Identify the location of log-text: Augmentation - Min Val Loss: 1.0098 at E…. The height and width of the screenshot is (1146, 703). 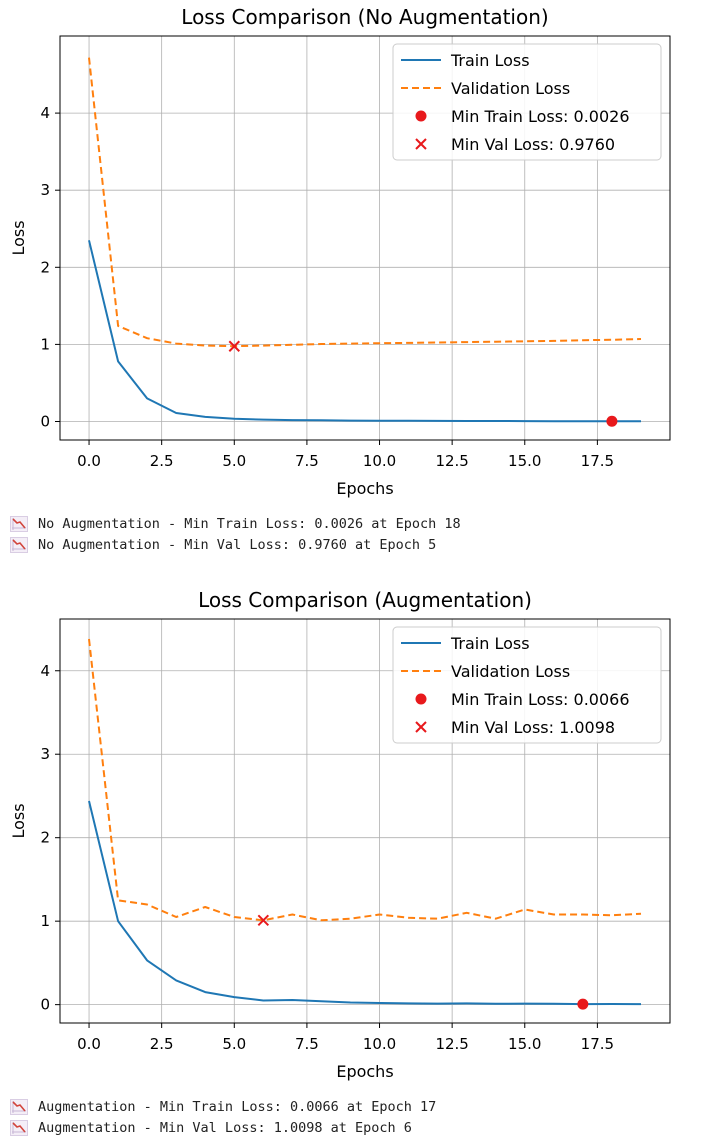
(225, 1128).